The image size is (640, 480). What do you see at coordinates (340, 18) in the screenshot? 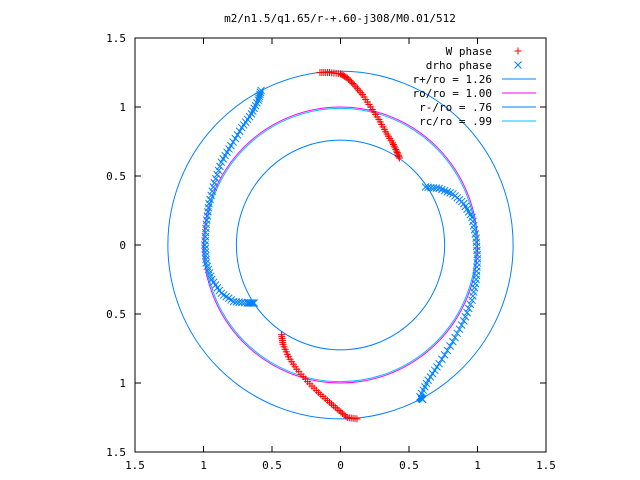
I see `chart-title: m2/n1.5/q1.65/r-+.60-j308/M0.01/512` at bounding box center [340, 18].